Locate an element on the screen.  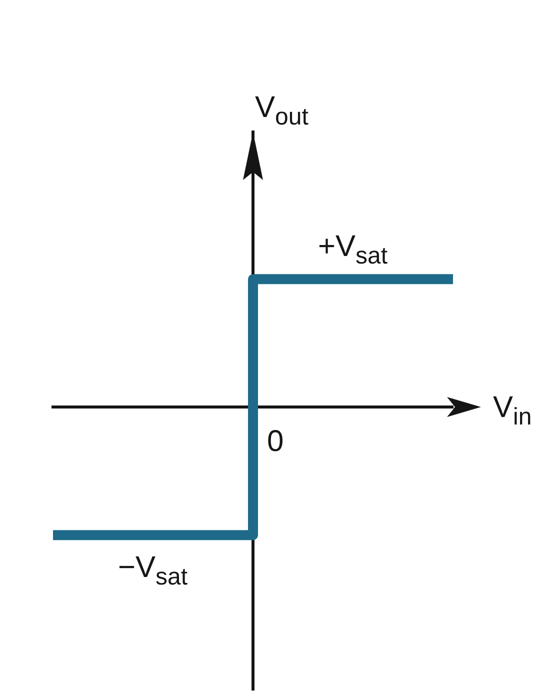
annotation: +V$_{sat}$ is located at coordinates (353, 250).